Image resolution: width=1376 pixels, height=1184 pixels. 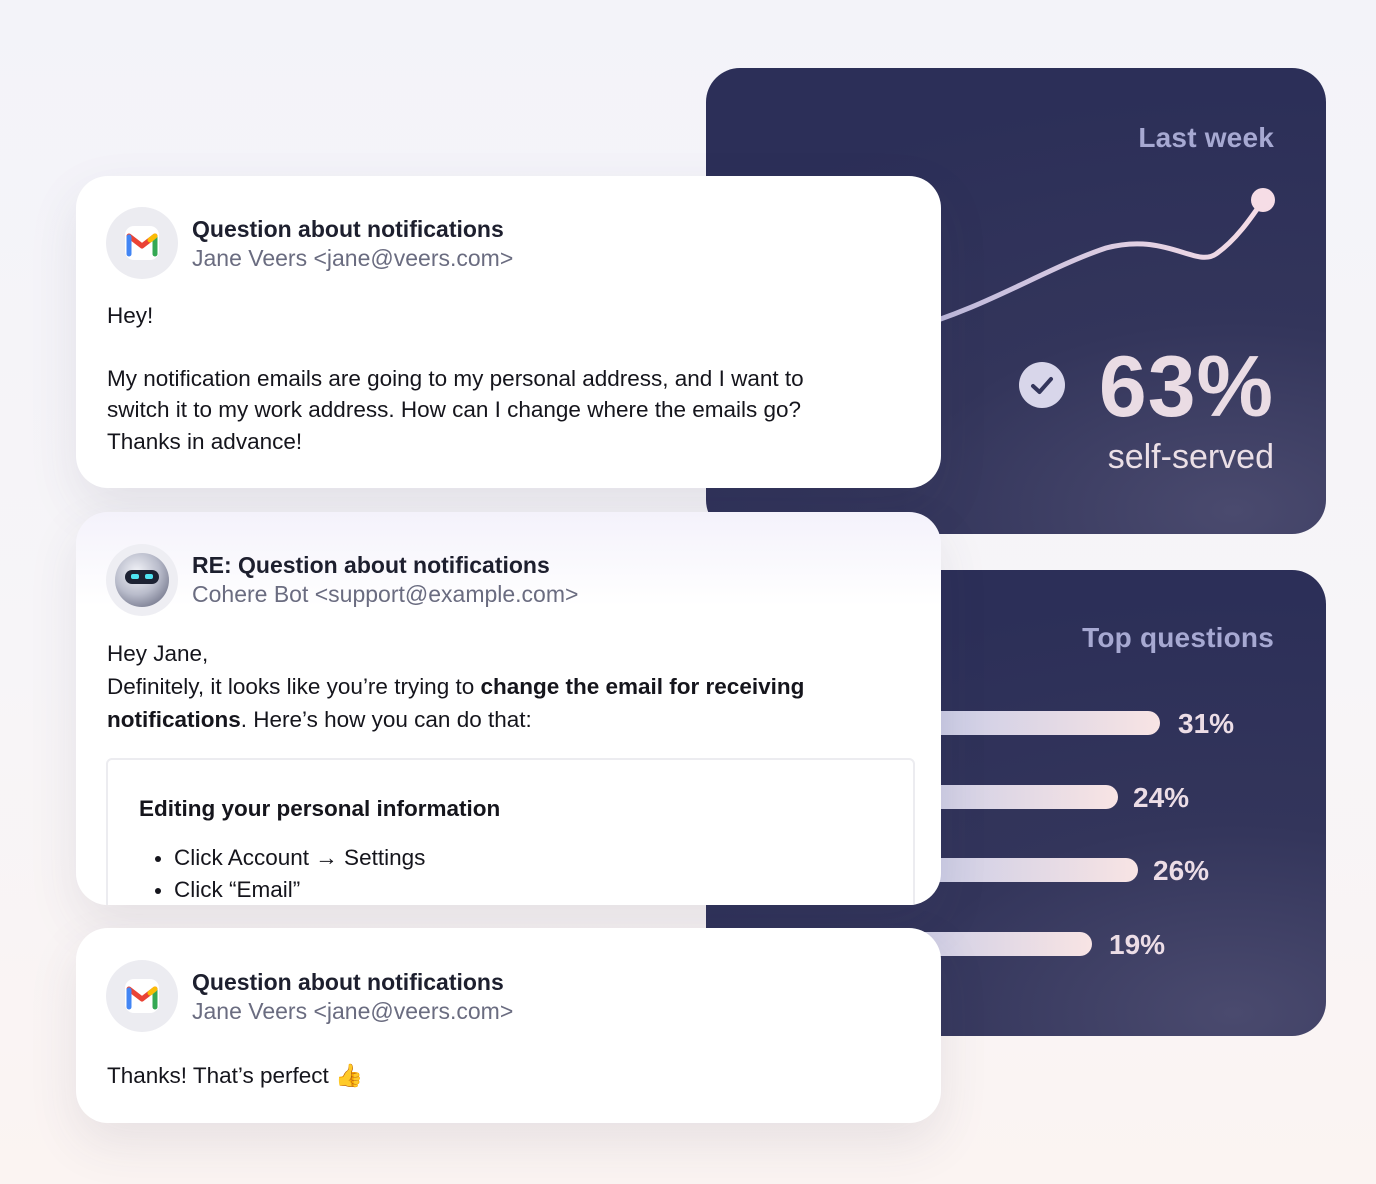 What do you see at coordinates (174, 719) in the screenshot?
I see `email-text-emphasis: notifications` at bounding box center [174, 719].